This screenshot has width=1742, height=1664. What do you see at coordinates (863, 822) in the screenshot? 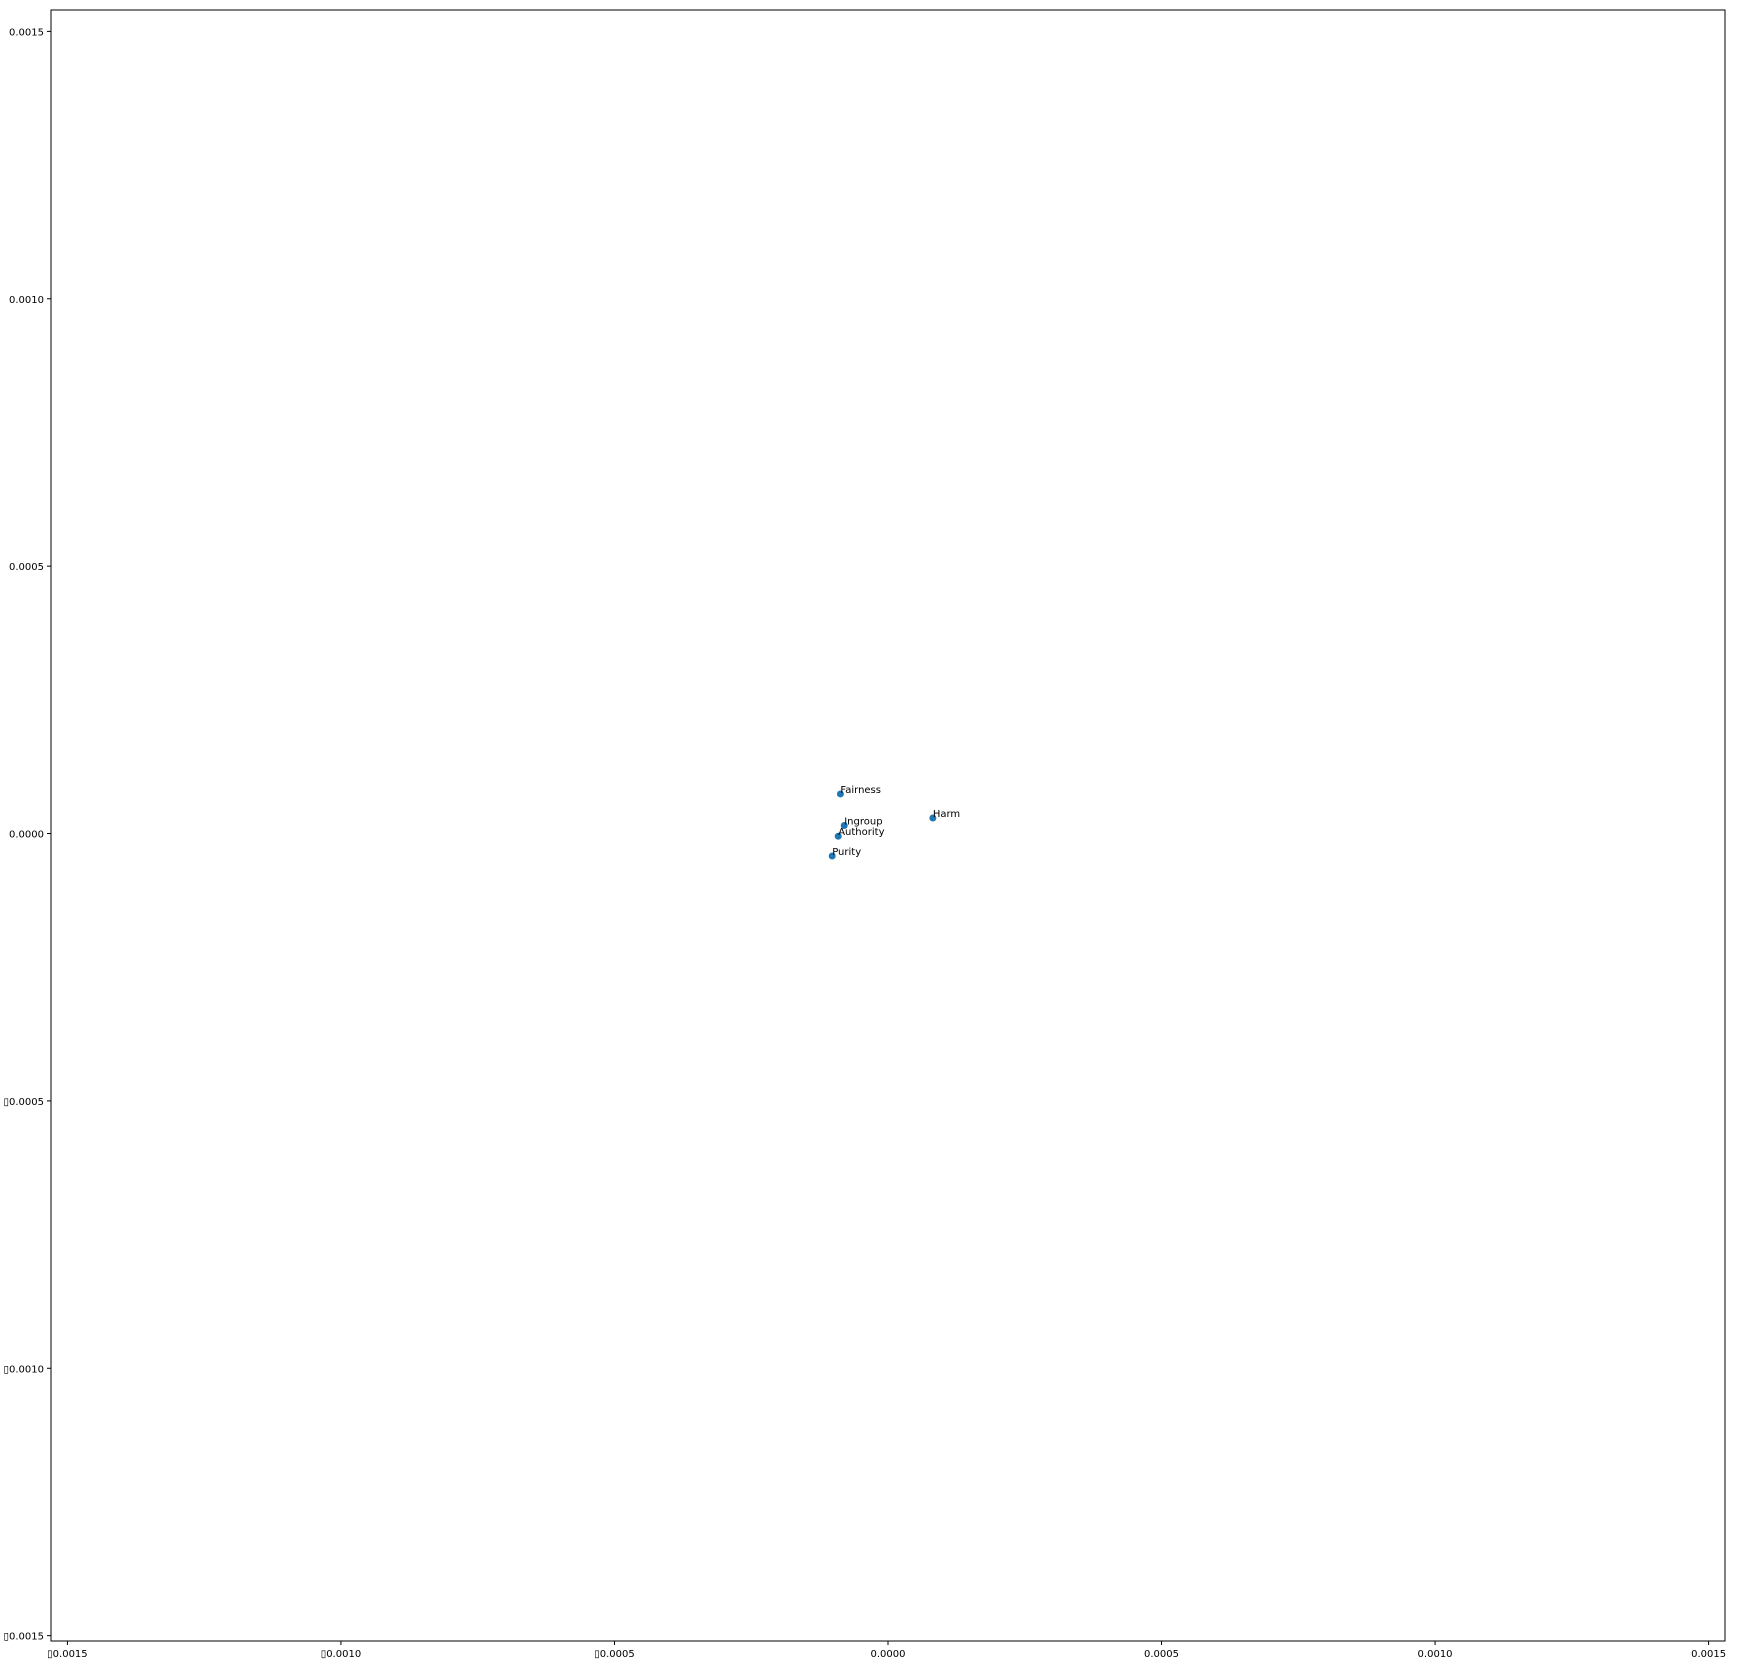
I see `data-point-label: Ingroup` at bounding box center [863, 822].